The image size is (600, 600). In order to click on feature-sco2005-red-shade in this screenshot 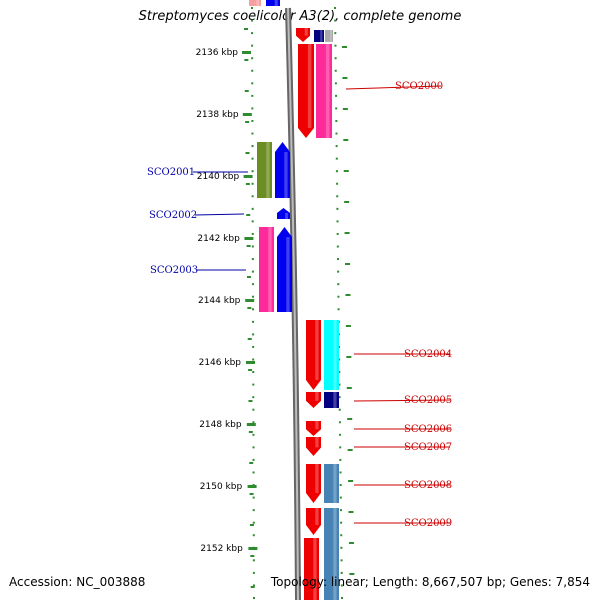, I will do `click(317, 396)`.